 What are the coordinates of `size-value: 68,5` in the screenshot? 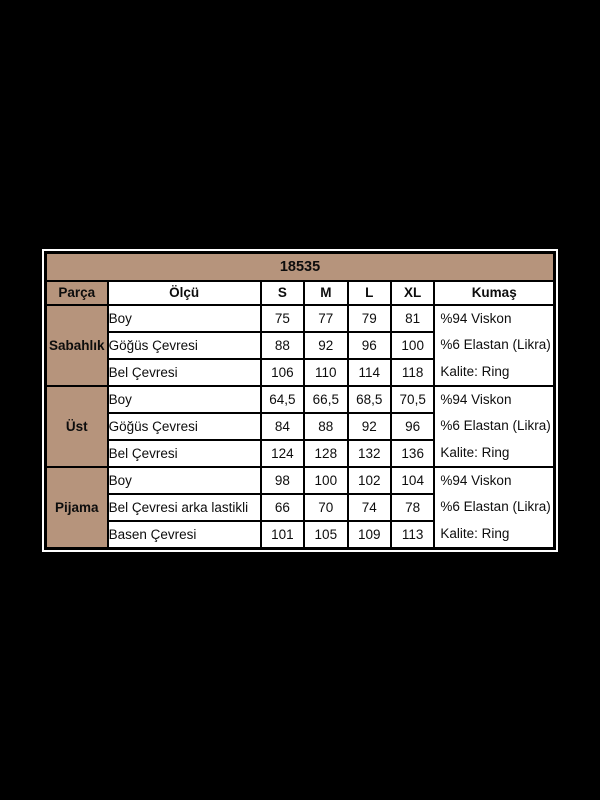 It's located at (369, 399).